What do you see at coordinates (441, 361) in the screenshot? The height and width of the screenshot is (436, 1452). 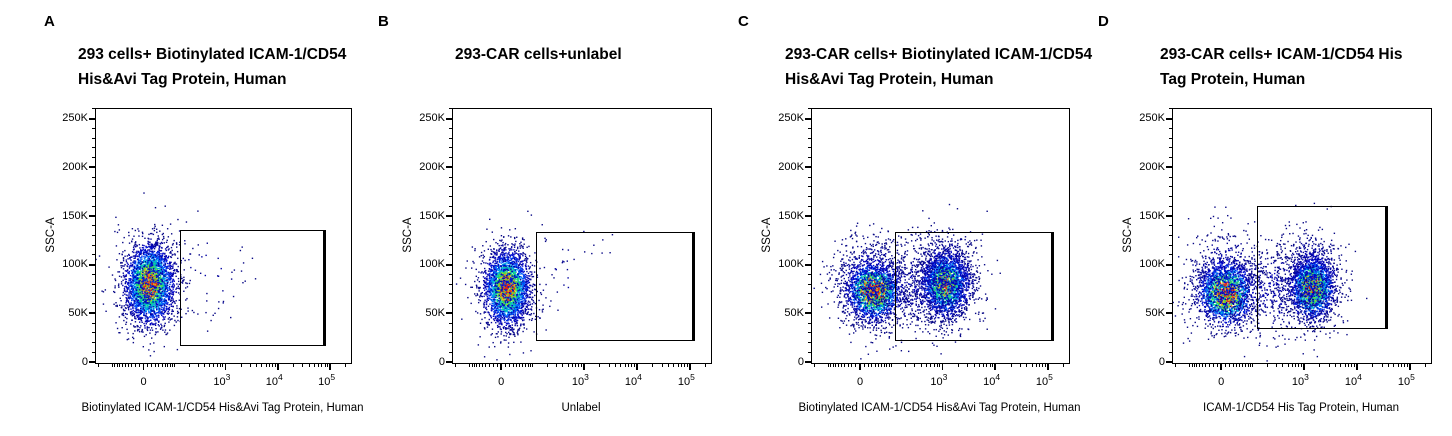 I see `y-axis-tick-label: 0` at bounding box center [441, 361].